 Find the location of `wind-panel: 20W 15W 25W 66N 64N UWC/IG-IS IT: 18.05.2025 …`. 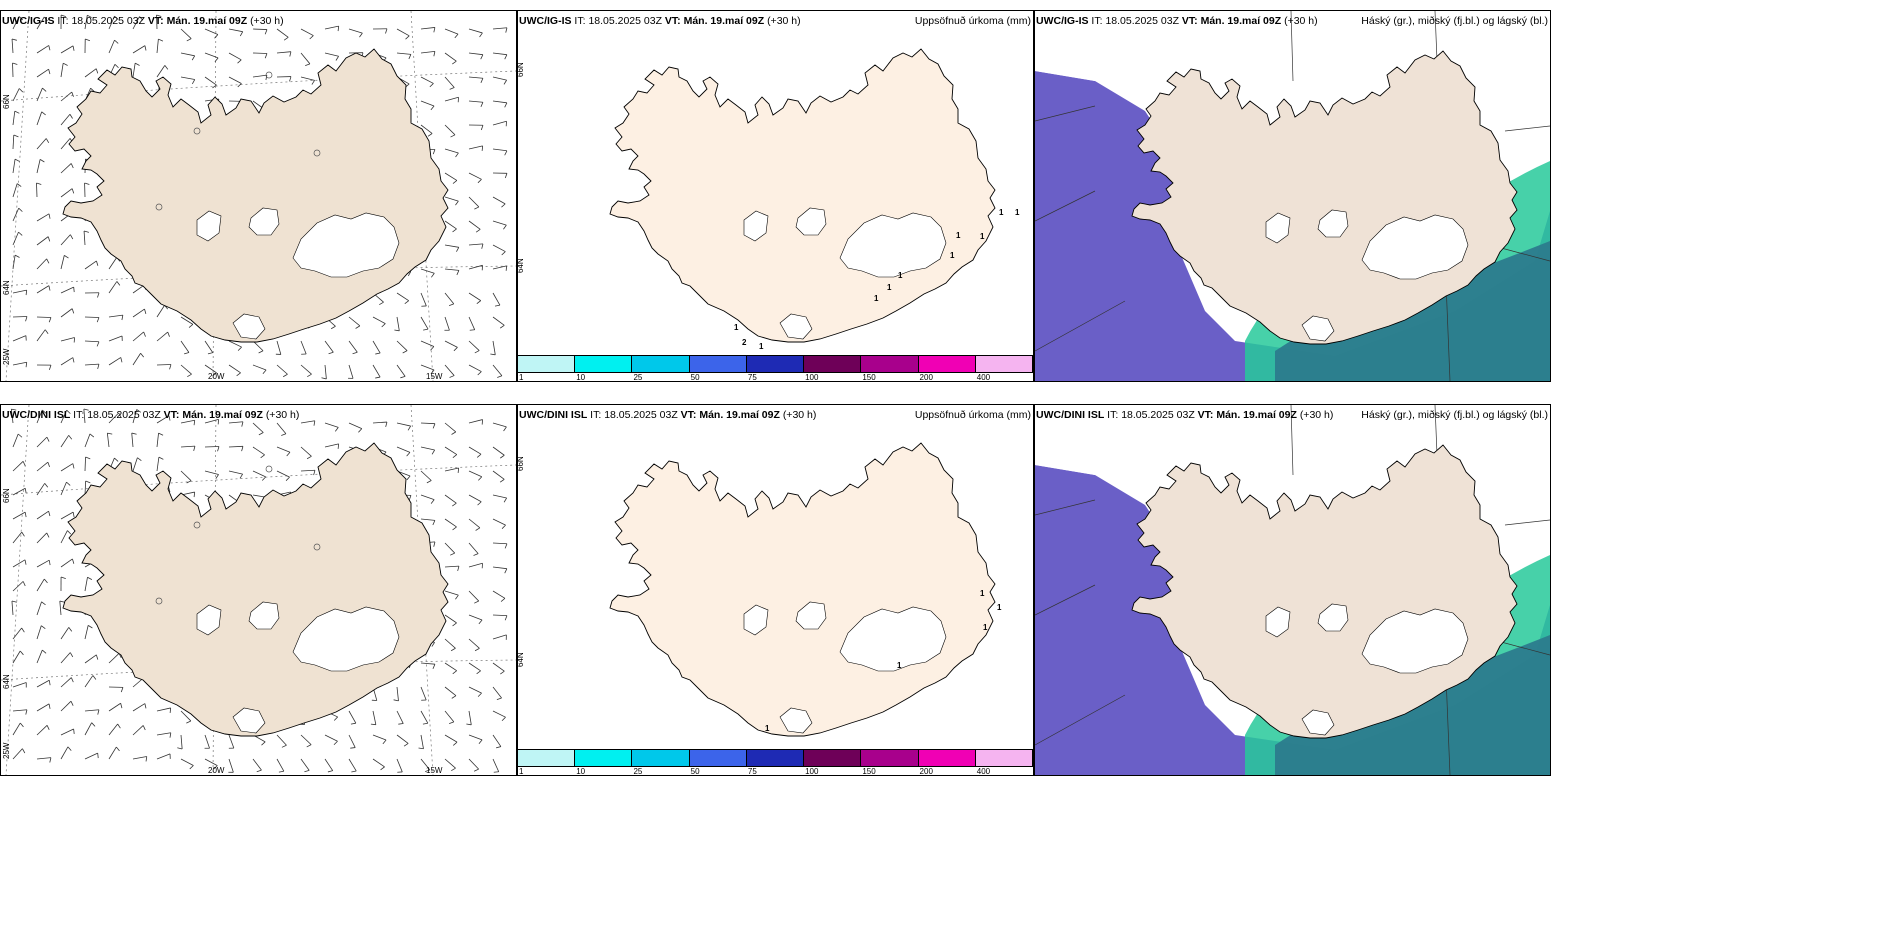

wind-panel: 20W 15W 25W 66N 64N UWC/IG-IS IT: 18.05.2025 … is located at coordinates (258, 196).